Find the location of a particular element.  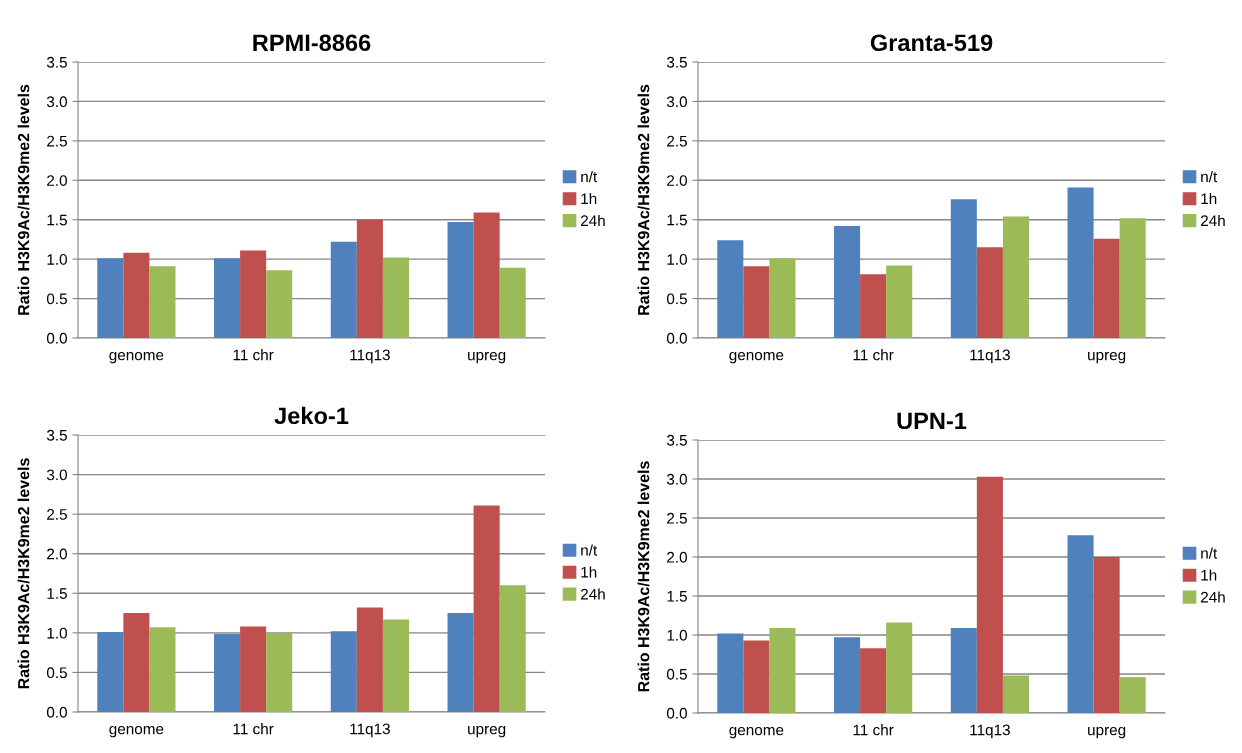

legend-label: n/t is located at coordinates (1209, 553).